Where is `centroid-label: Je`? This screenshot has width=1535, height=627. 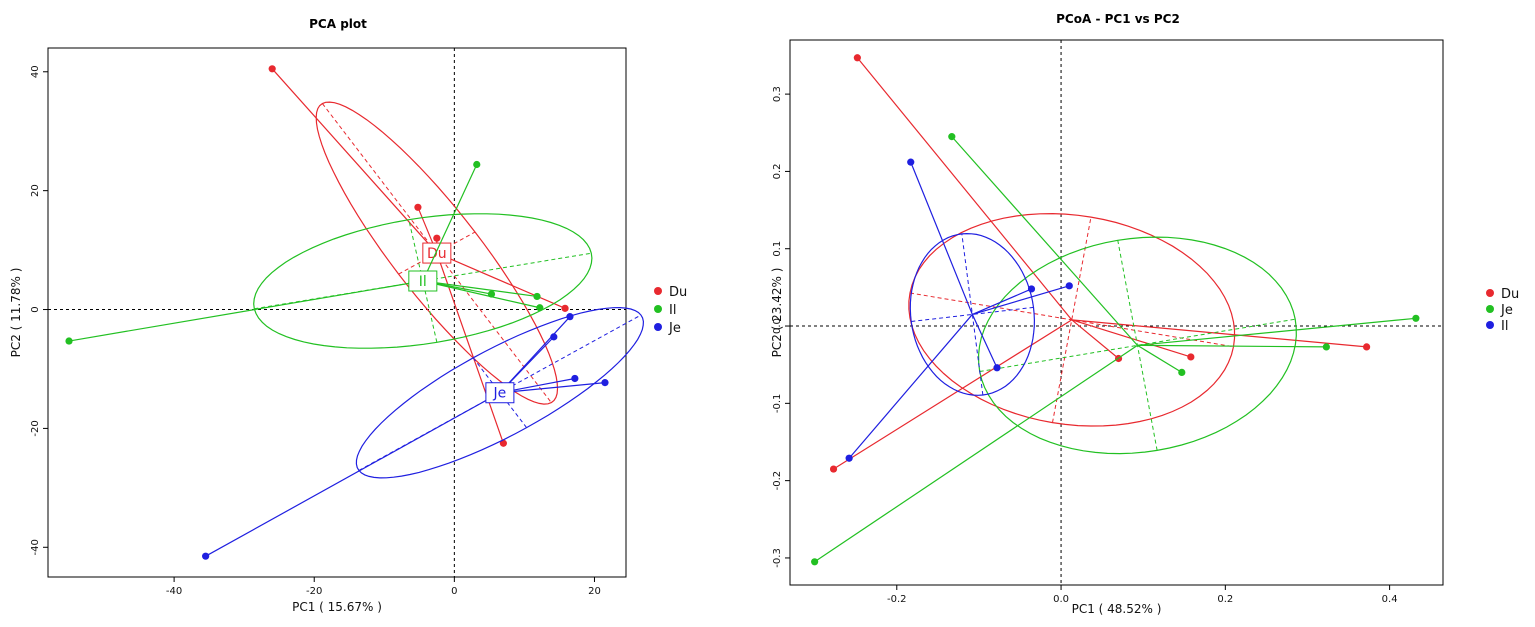
centroid-label: Je is located at coordinates (500, 394).